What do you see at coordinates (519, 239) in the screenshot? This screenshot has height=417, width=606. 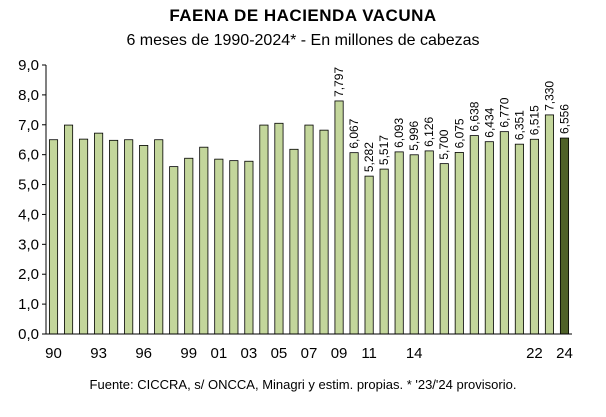 I see `bar-2021` at bounding box center [519, 239].